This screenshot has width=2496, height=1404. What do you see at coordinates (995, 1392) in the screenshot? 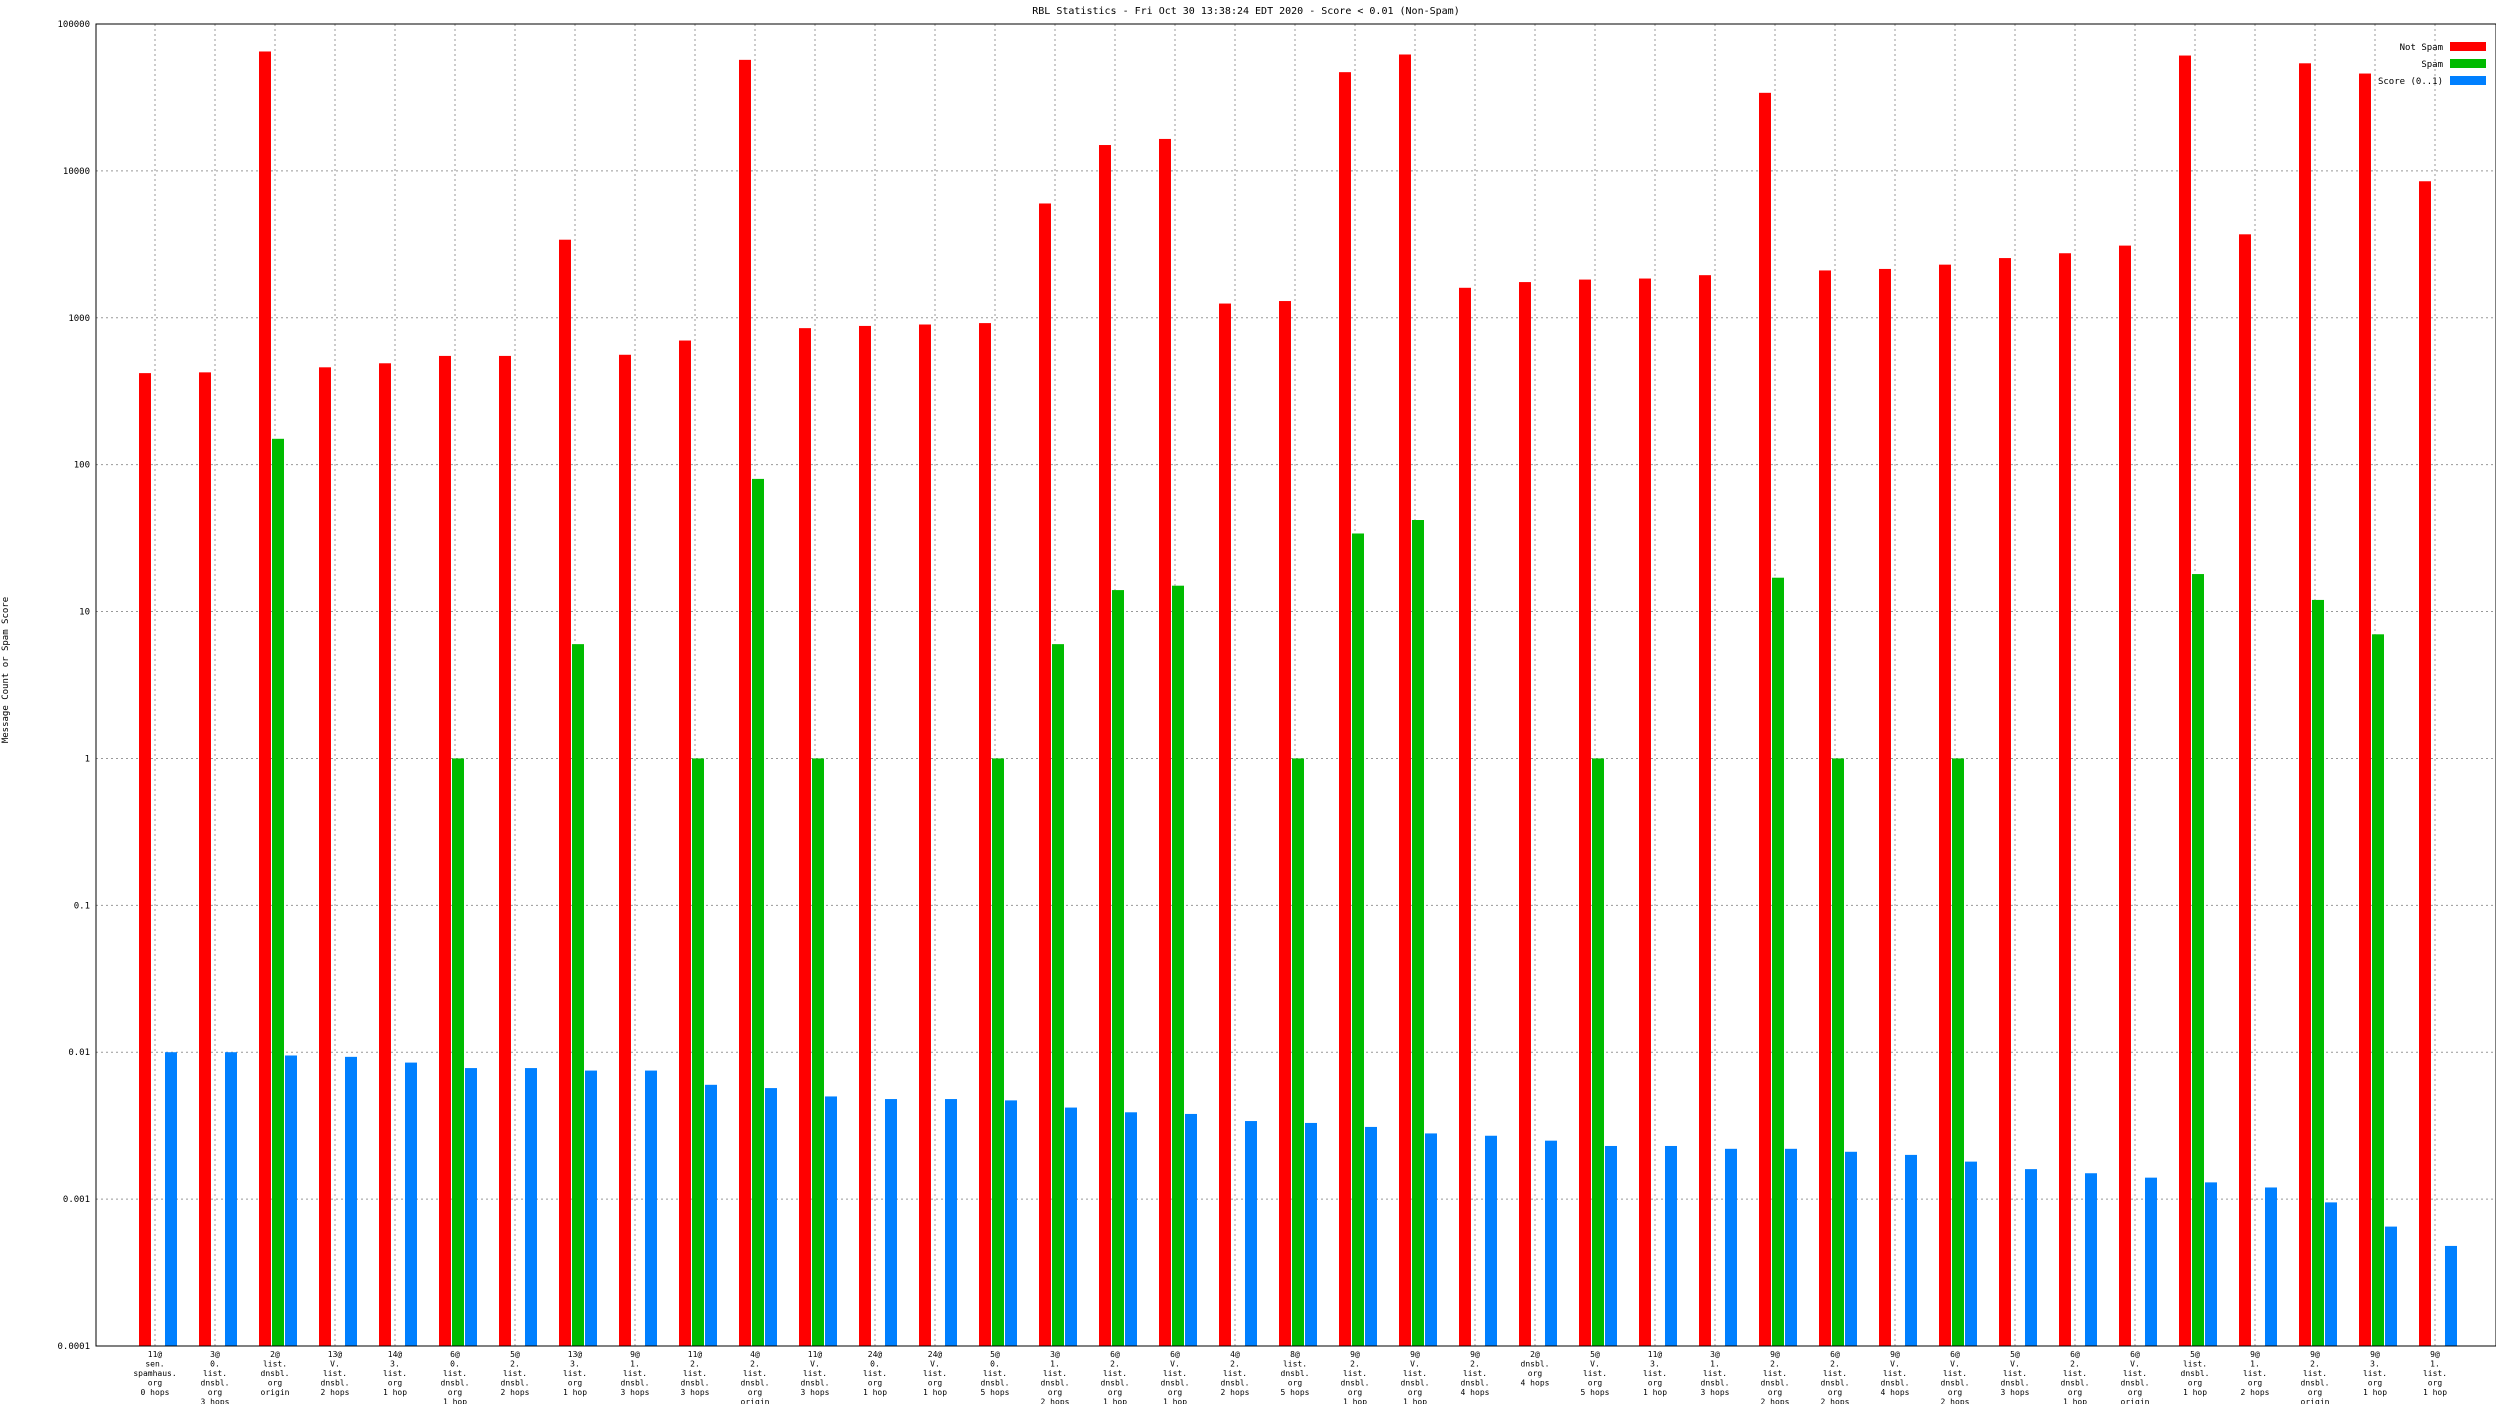
I see `x-tick-label-line: 5 hops` at bounding box center [995, 1392].